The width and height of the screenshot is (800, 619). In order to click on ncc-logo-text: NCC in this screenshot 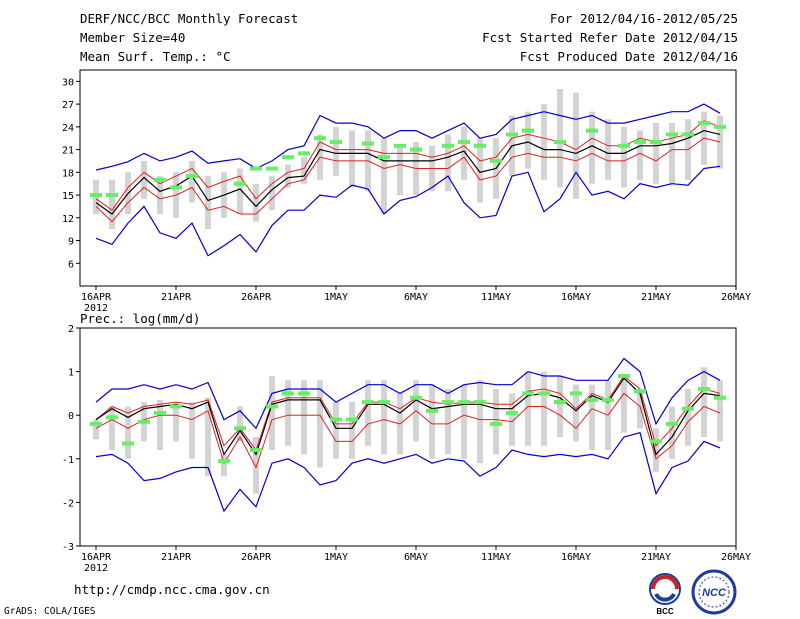, I will do `click(714, 593)`.